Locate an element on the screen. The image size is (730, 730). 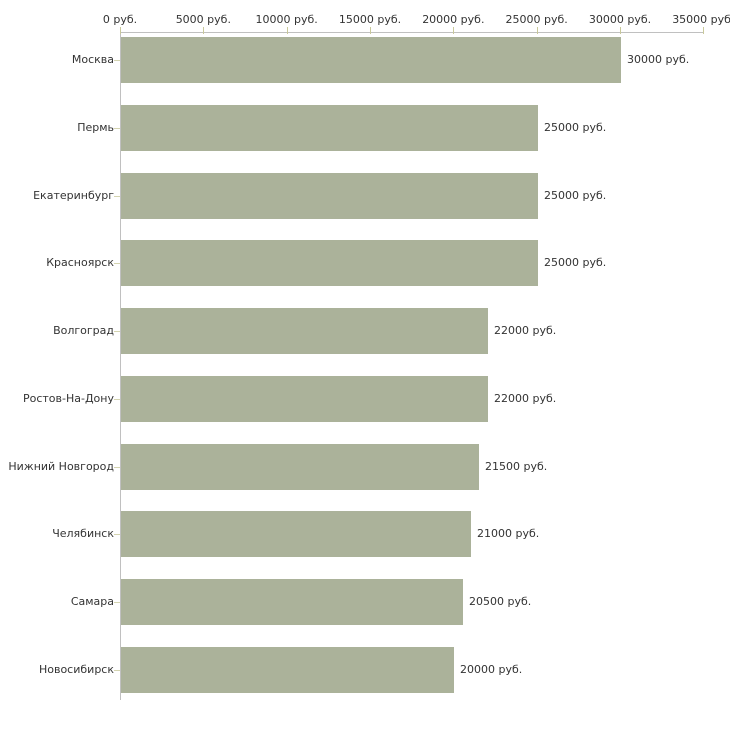
category-label: Нижний Новгород is located at coordinates (61, 466).